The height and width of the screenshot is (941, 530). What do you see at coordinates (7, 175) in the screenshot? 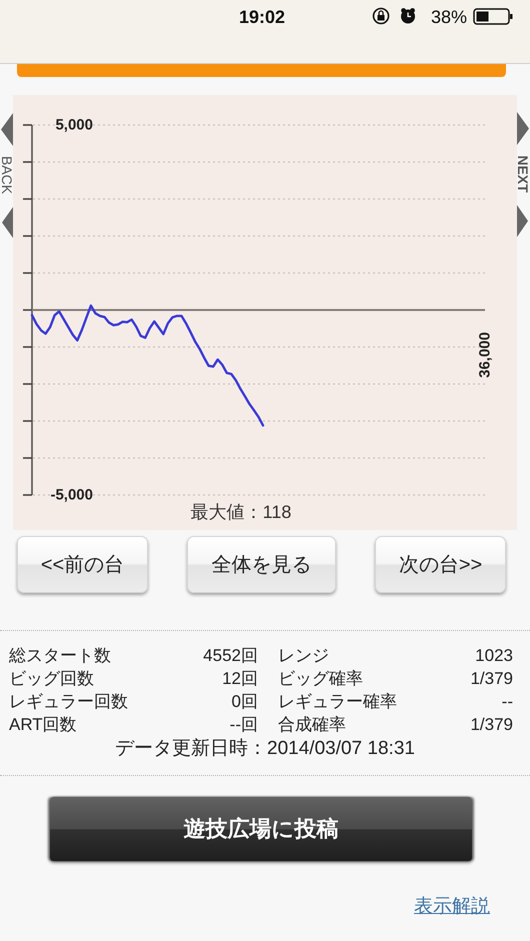
I see `text: BACK` at bounding box center [7, 175].